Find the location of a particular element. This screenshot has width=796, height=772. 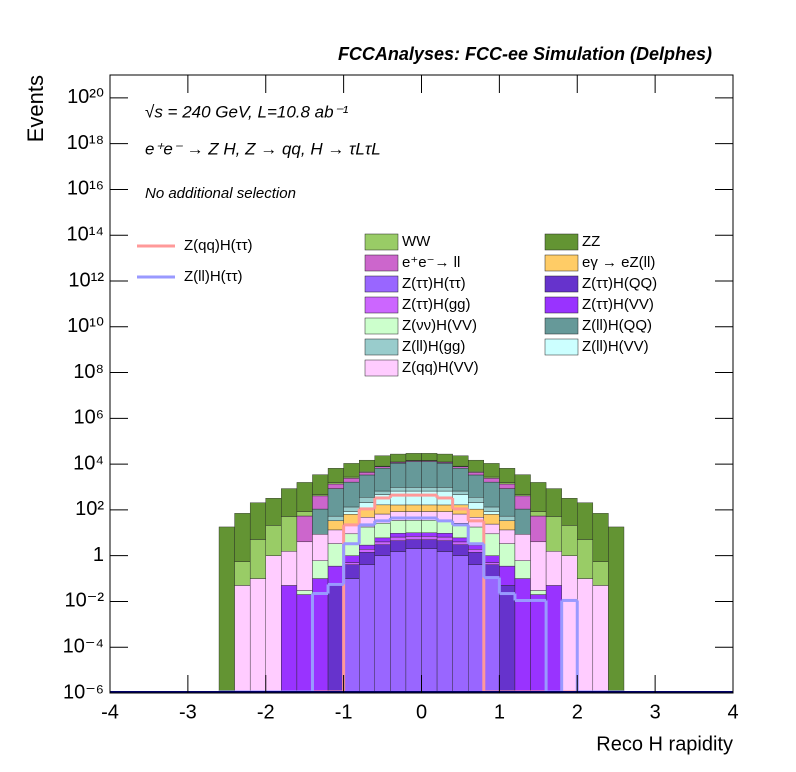

legend-label: Z(ττ)H(gg) is located at coordinates (436, 304).